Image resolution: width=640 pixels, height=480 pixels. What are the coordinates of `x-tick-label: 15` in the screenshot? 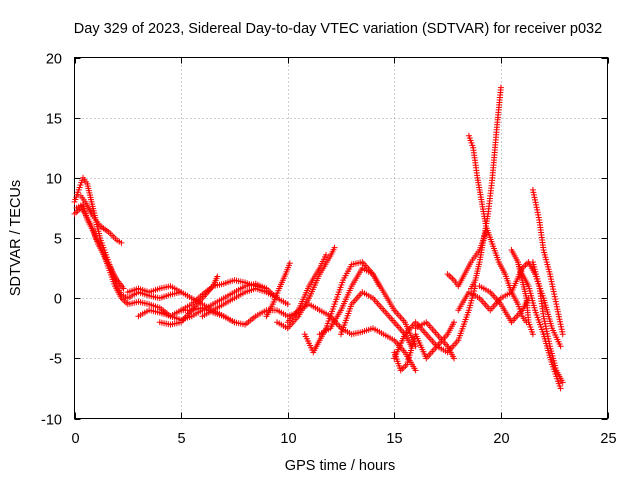 It's located at (394, 439).